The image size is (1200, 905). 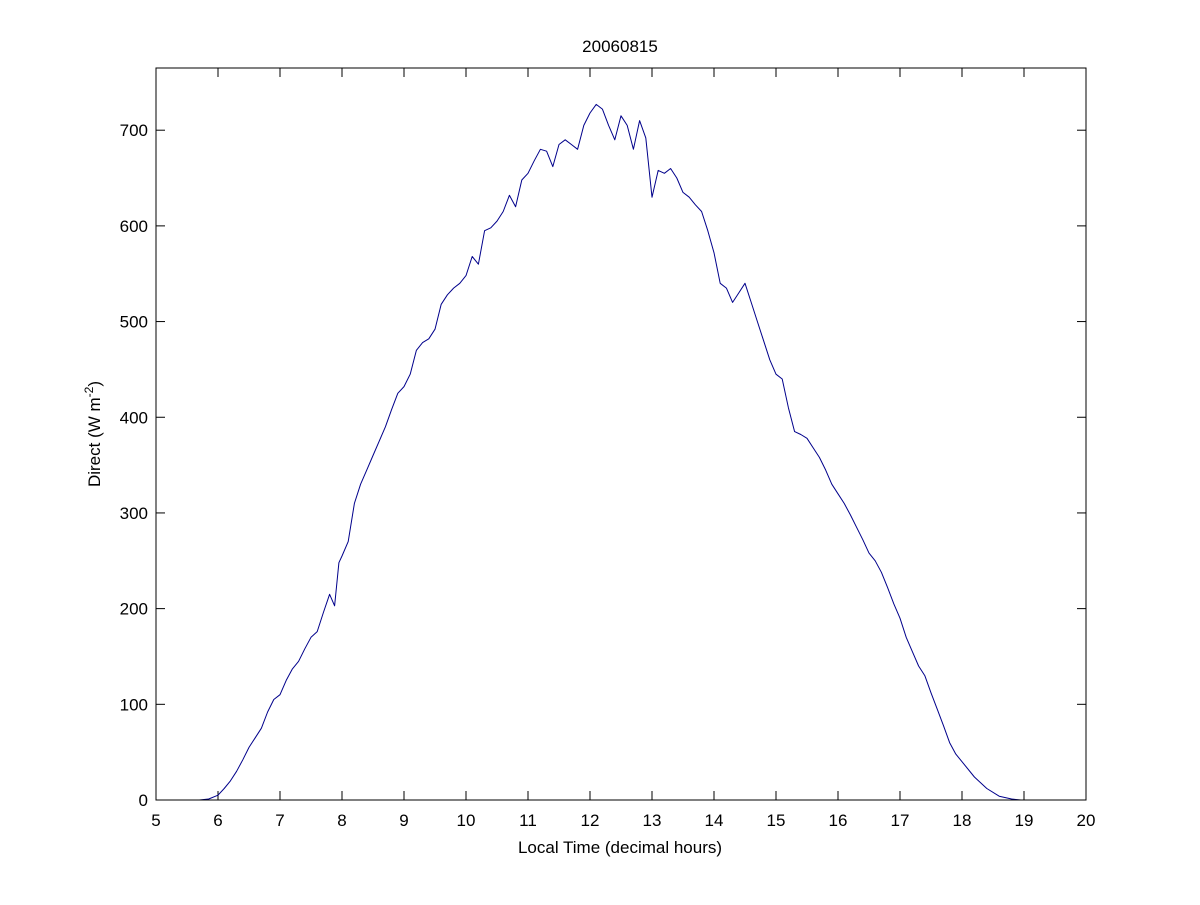 I want to click on y-axis-label-prefix: Direct (W m, so click(x=94, y=442).